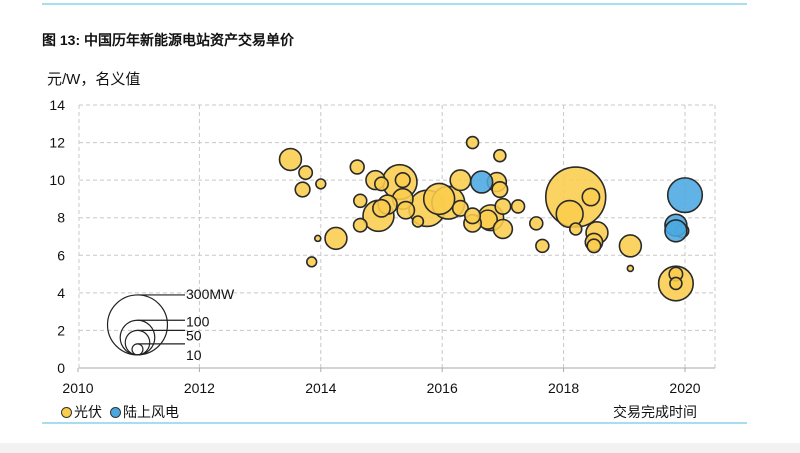  What do you see at coordinates (61, 368) in the screenshot?
I see `y-tick-label: 0` at bounding box center [61, 368].